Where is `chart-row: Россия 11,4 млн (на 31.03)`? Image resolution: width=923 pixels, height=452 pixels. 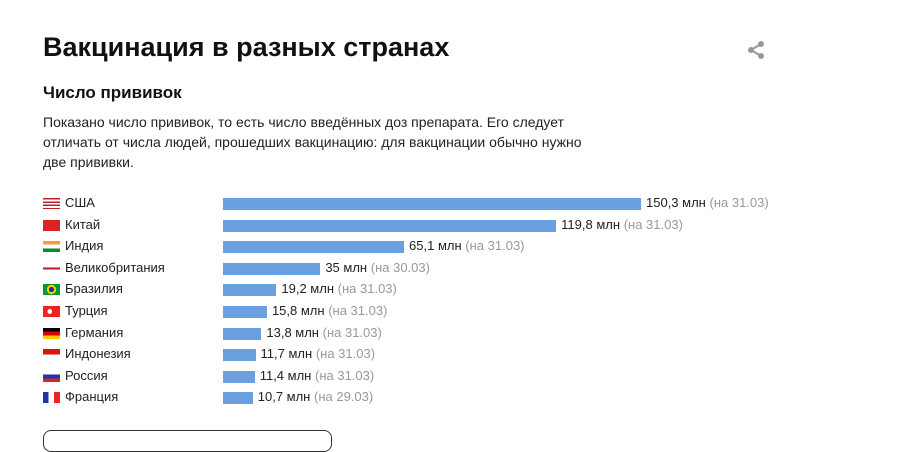 chart-row: Россия 11,4 млн (на 31.03) is located at coordinates (473, 377).